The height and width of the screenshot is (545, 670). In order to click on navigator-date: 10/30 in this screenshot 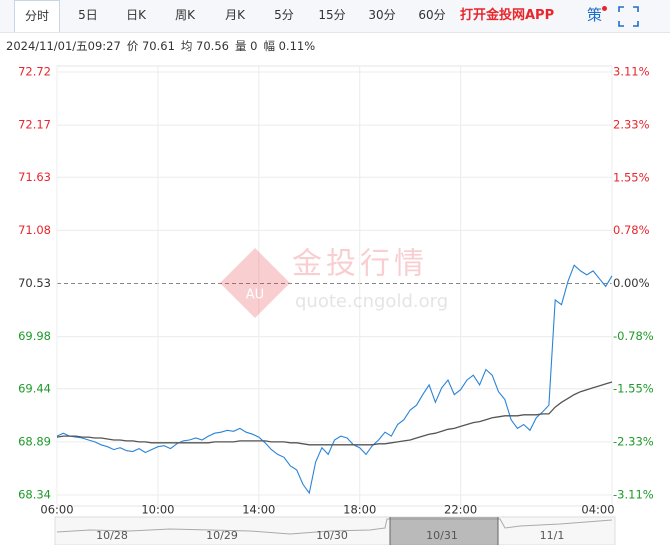, I will do `click(332, 535)`.